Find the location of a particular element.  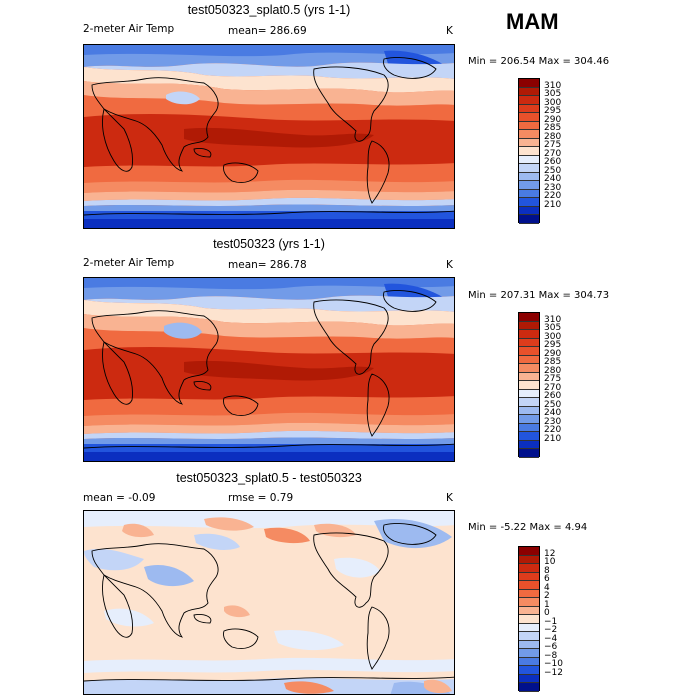

panel-3-colorbar is located at coordinates (529, 619).